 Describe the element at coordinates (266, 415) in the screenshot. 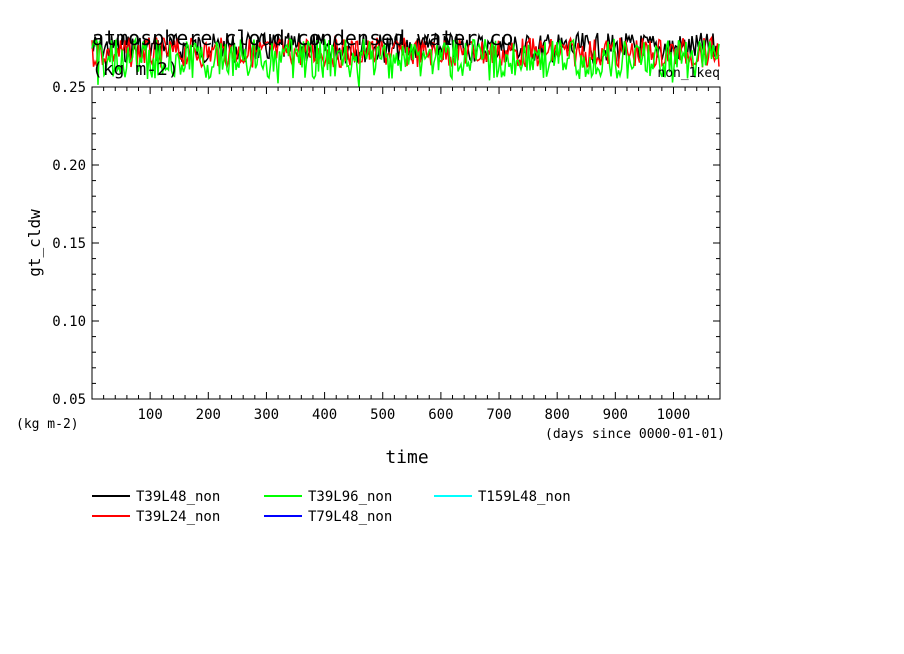

I see `x-tick-label: 300` at that location.